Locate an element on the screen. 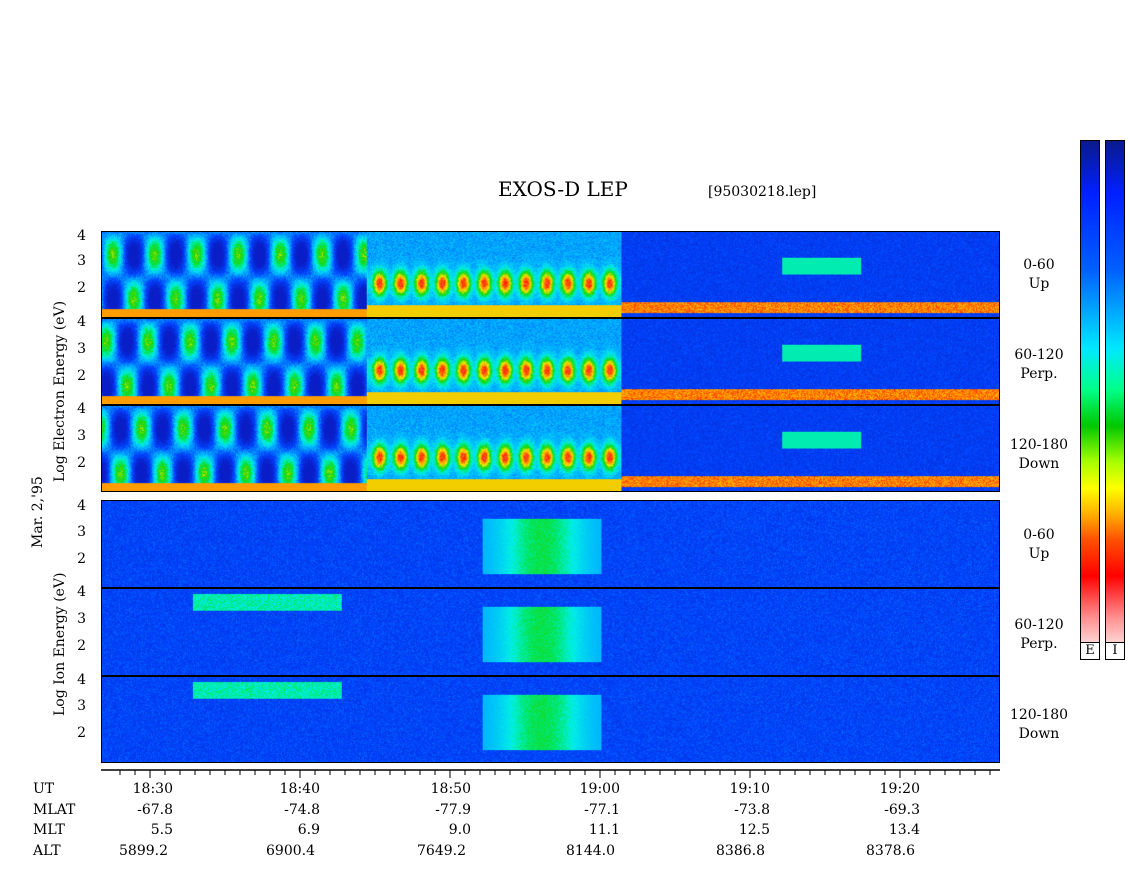  axis-value-ut: 18:50 is located at coordinates (450, 789).